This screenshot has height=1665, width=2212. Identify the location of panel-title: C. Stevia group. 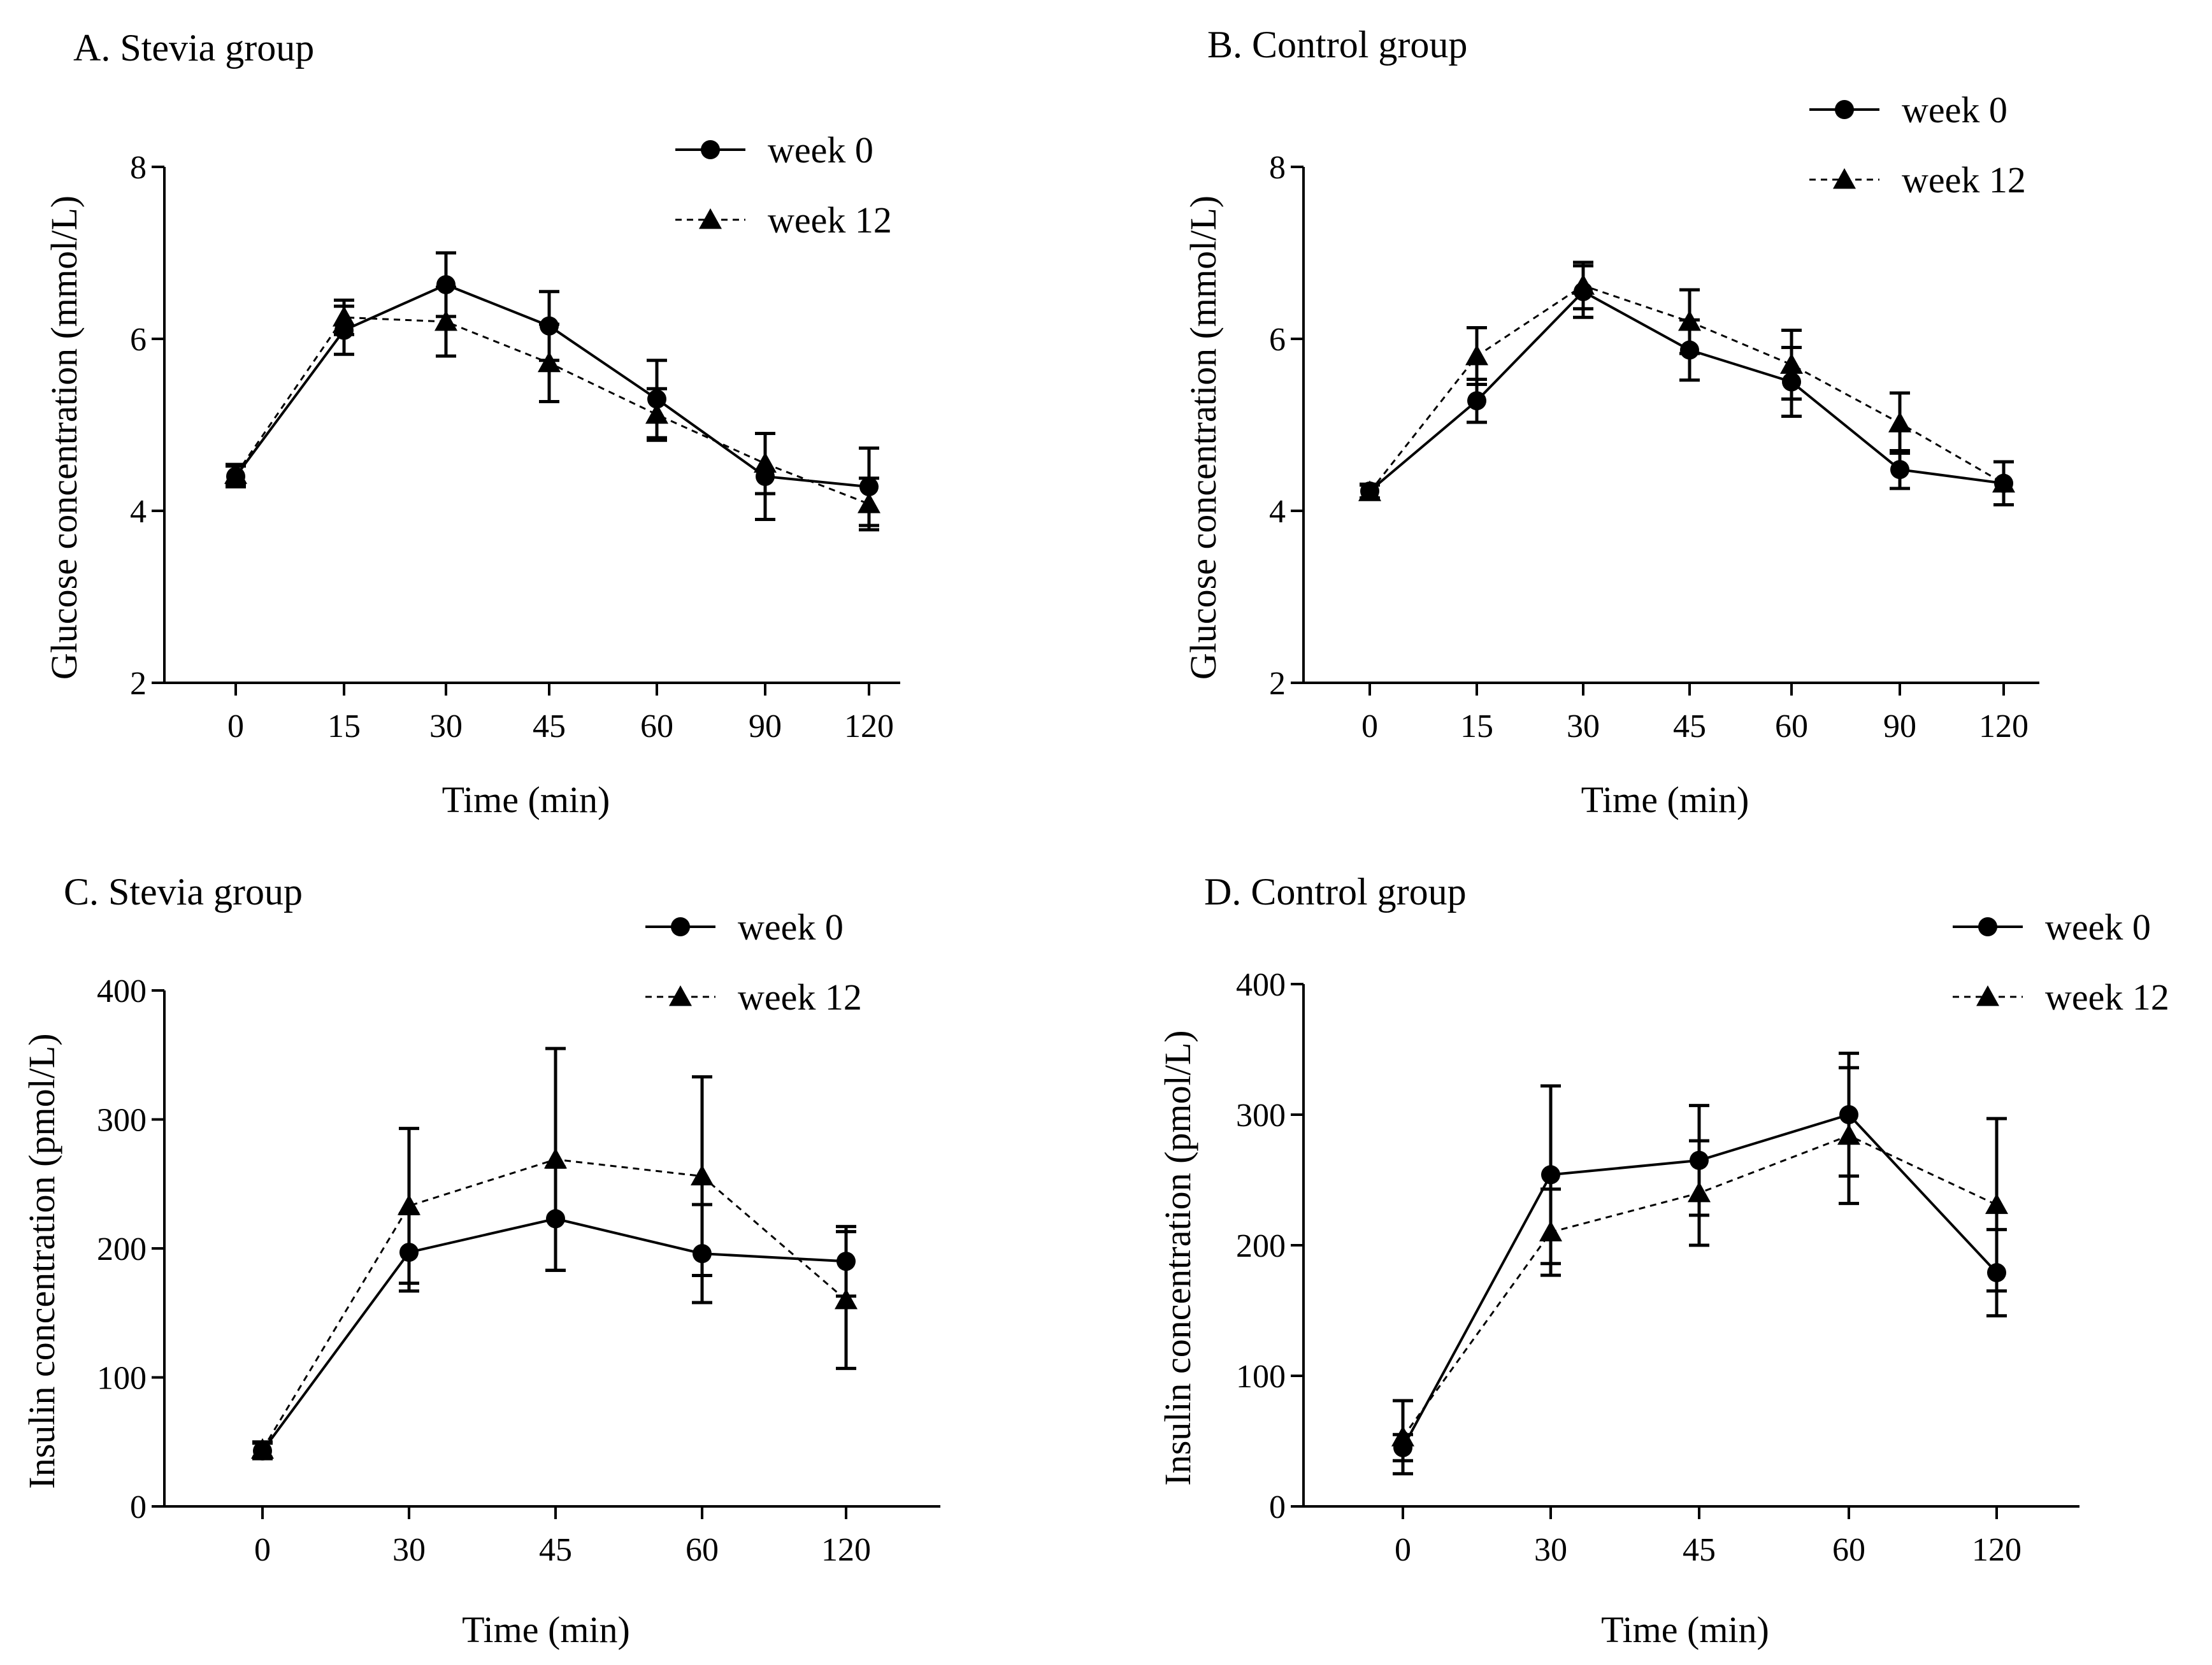
(183, 892).